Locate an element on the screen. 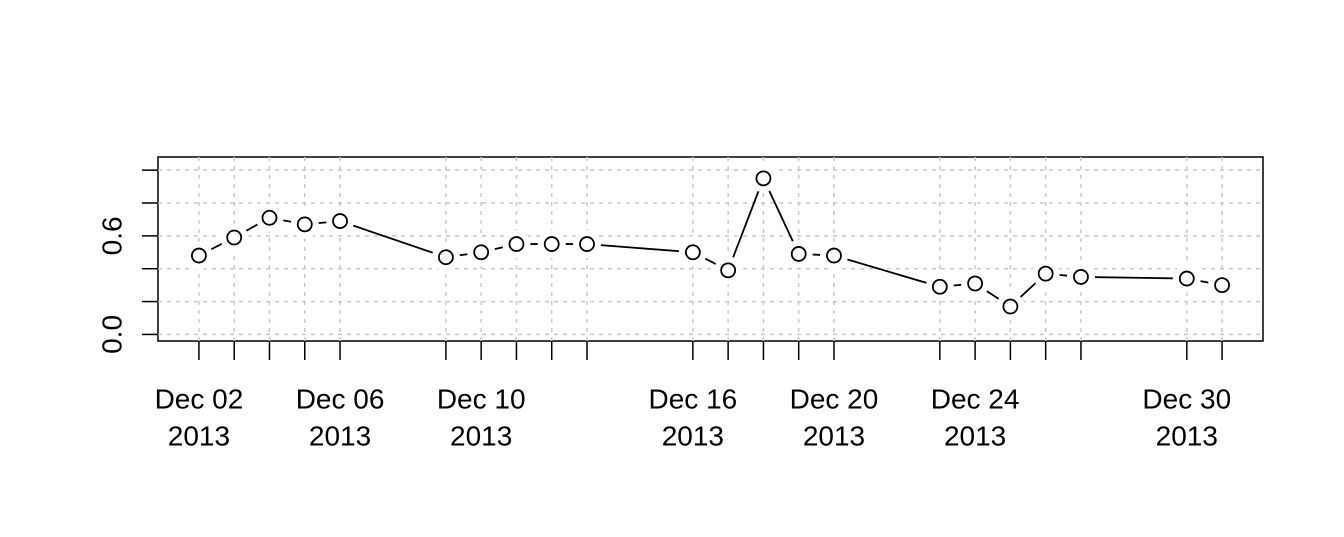 Image resolution: width=1344 pixels, height=537 pixels. x-tick-label: Dec 10 is located at coordinates (481, 398).